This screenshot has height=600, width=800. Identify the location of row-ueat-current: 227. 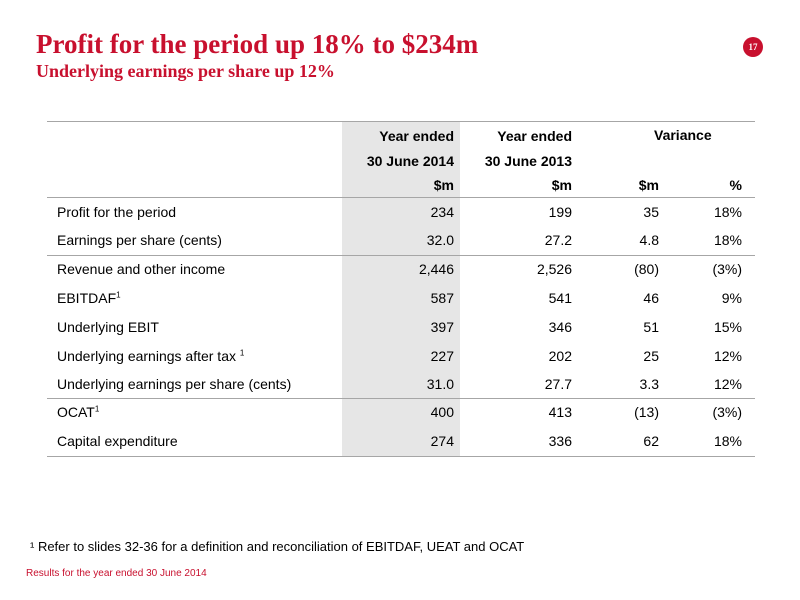
(442, 356).